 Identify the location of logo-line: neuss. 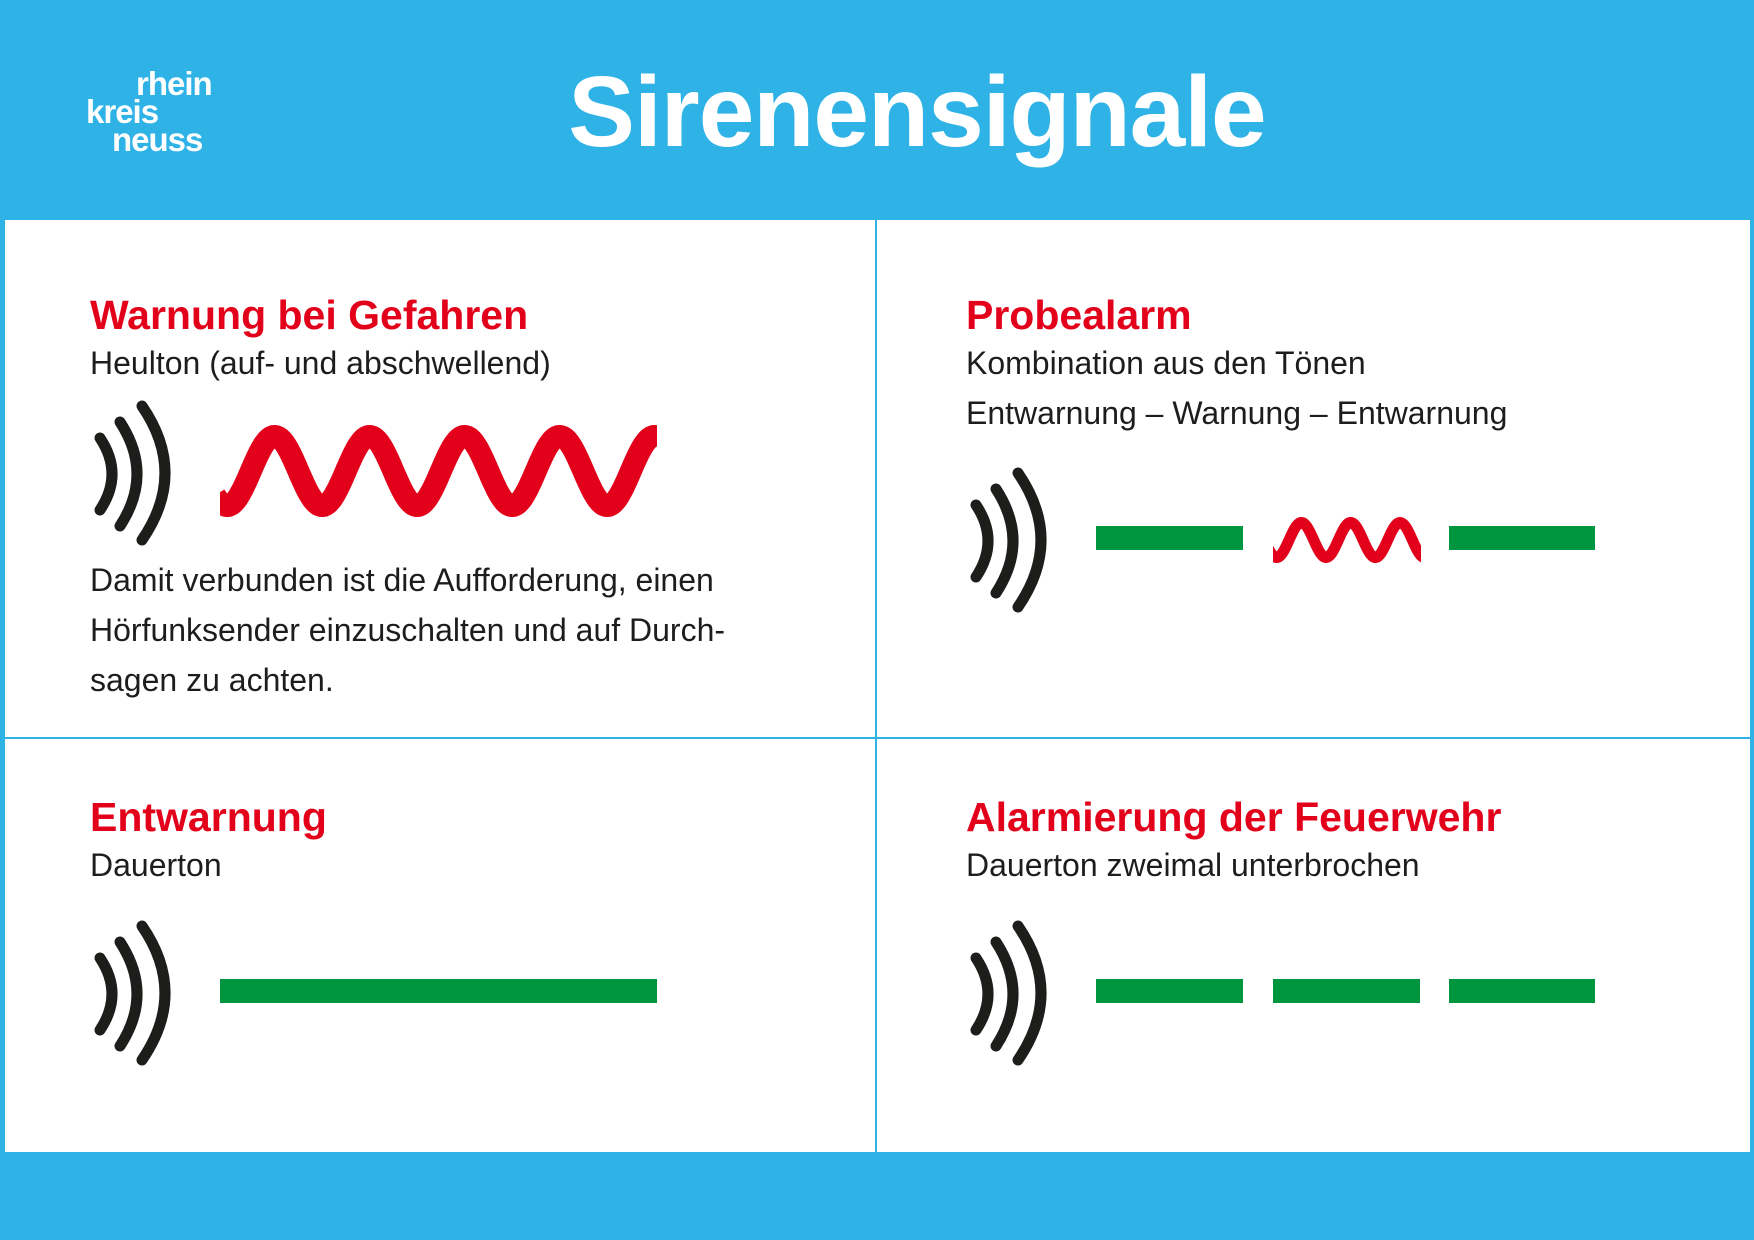
(157, 139).